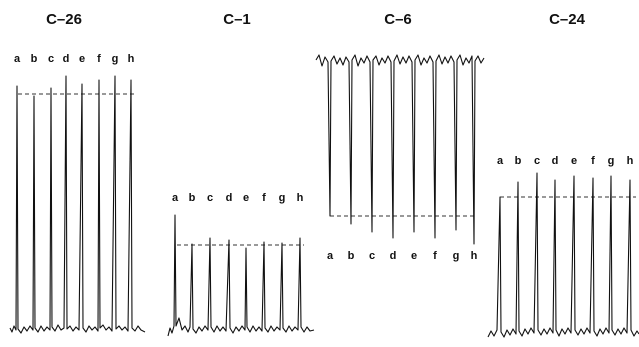 The width and height of the screenshot is (639, 347). I want to click on panel-c1-title: C–1, so click(237, 19).